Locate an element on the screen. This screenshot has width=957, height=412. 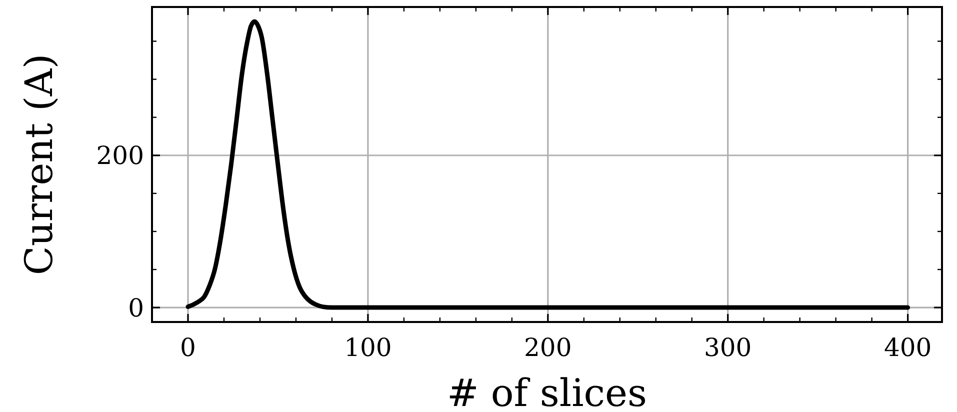
x-tick-label: 200 is located at coordinates (548, 347).